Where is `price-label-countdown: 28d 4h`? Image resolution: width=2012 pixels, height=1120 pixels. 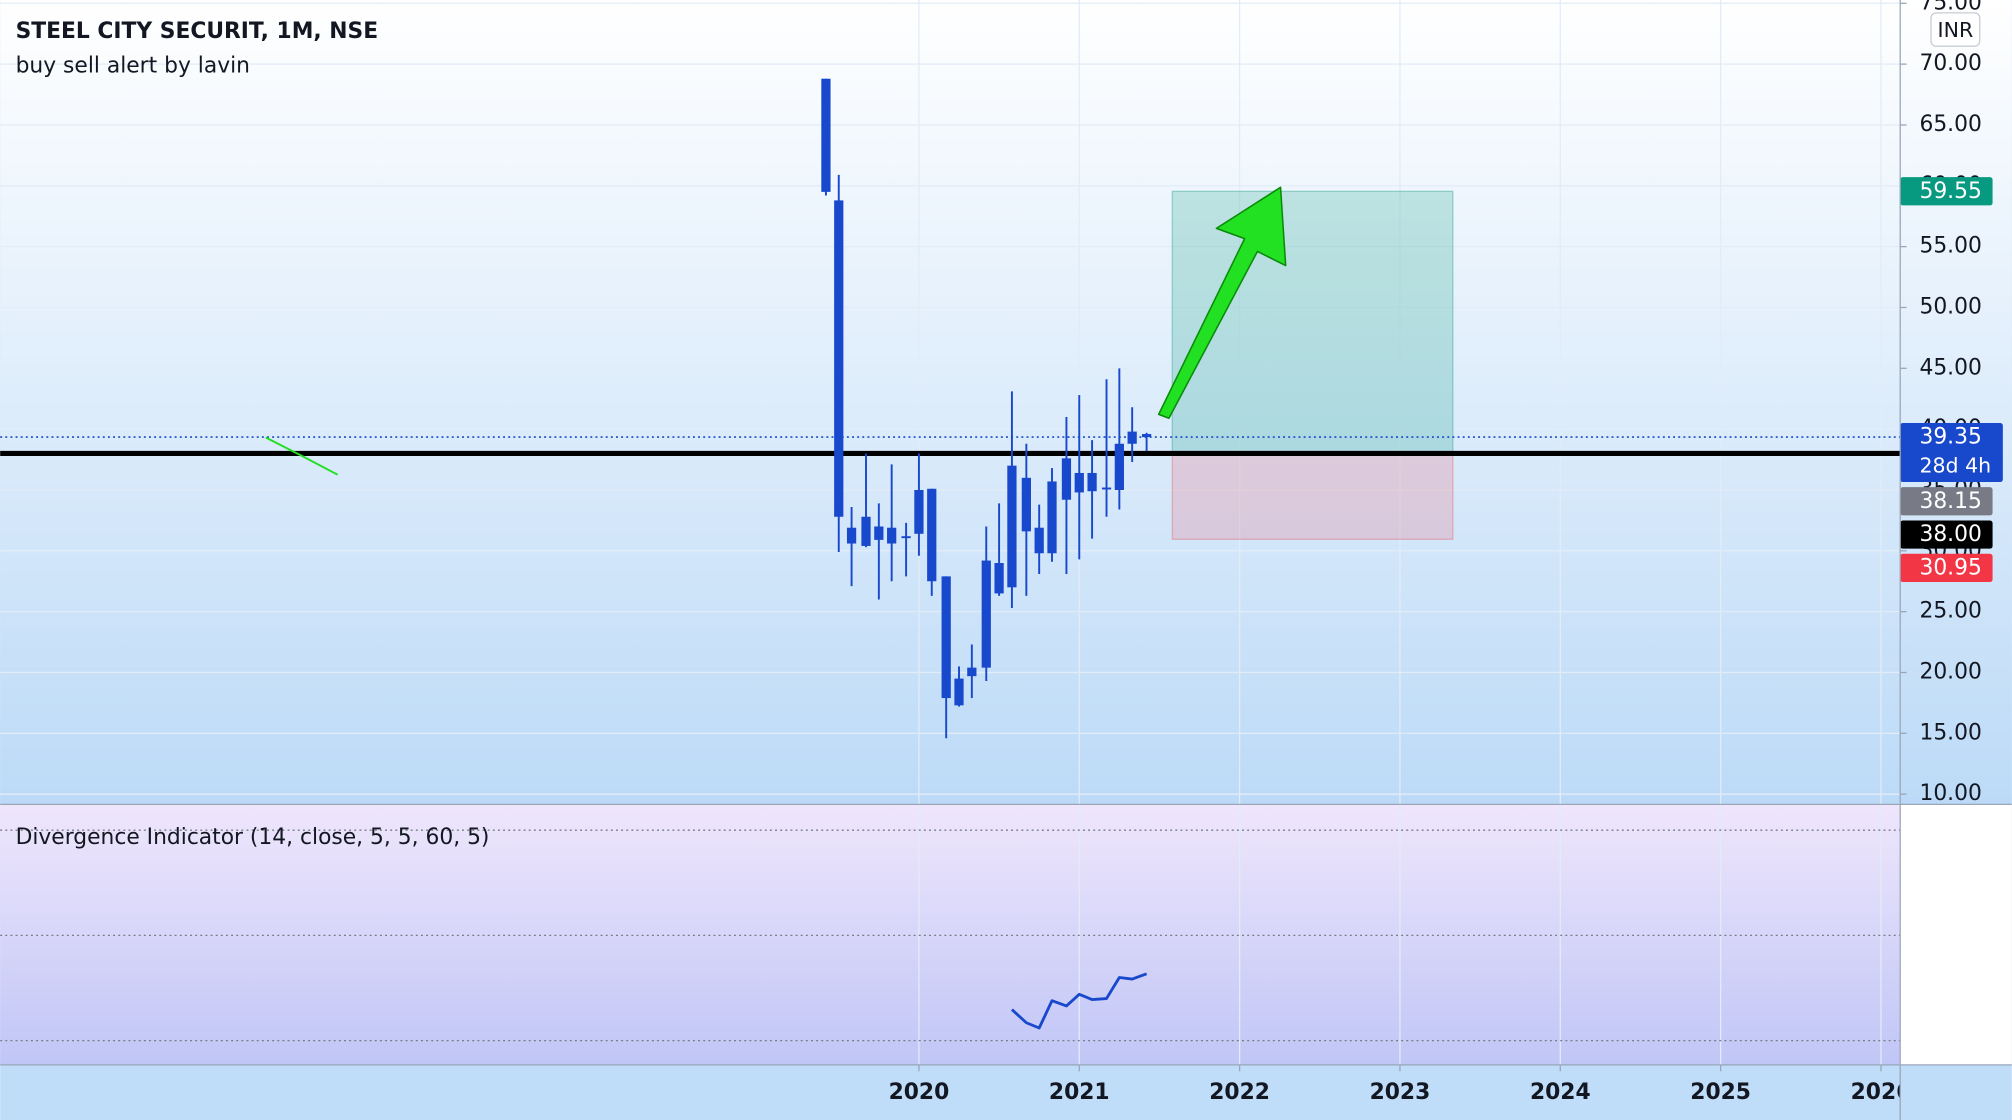 price-label-countdown: 28d 4h is located at coordinates (1955, 466).